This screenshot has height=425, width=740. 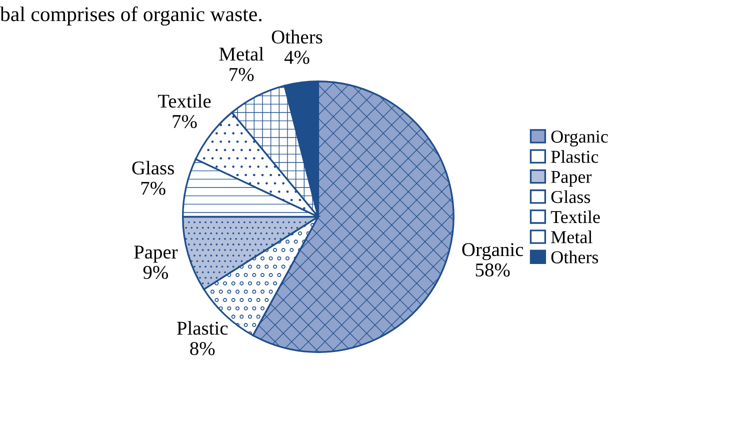 I want to click on legend-label: Metal, so click(x=571, y=237).